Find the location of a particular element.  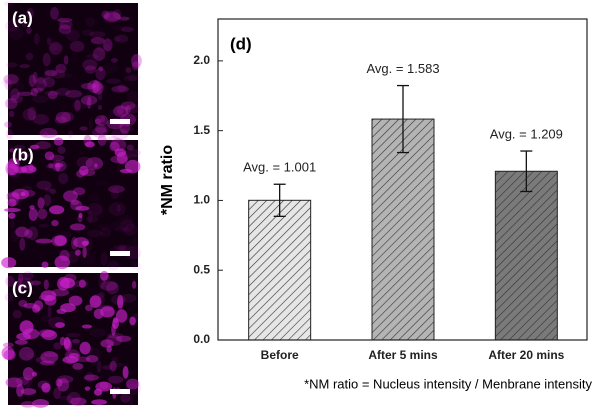

chart-label: (d) is located at coordinates (241, 43).